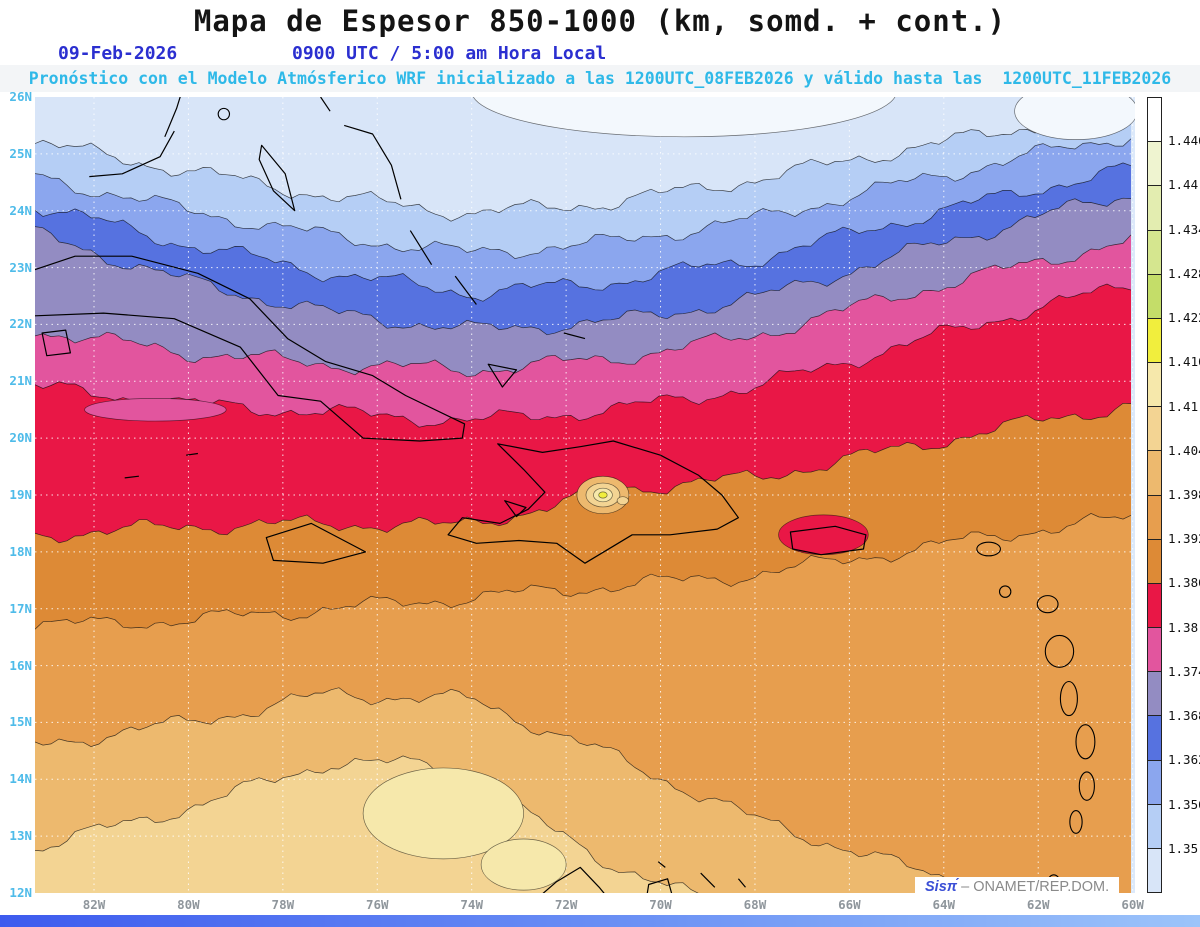 Image resolution: width=1200 pixels, height=927 pixels. I want to click on coastline-inagua, so click(502, 375).